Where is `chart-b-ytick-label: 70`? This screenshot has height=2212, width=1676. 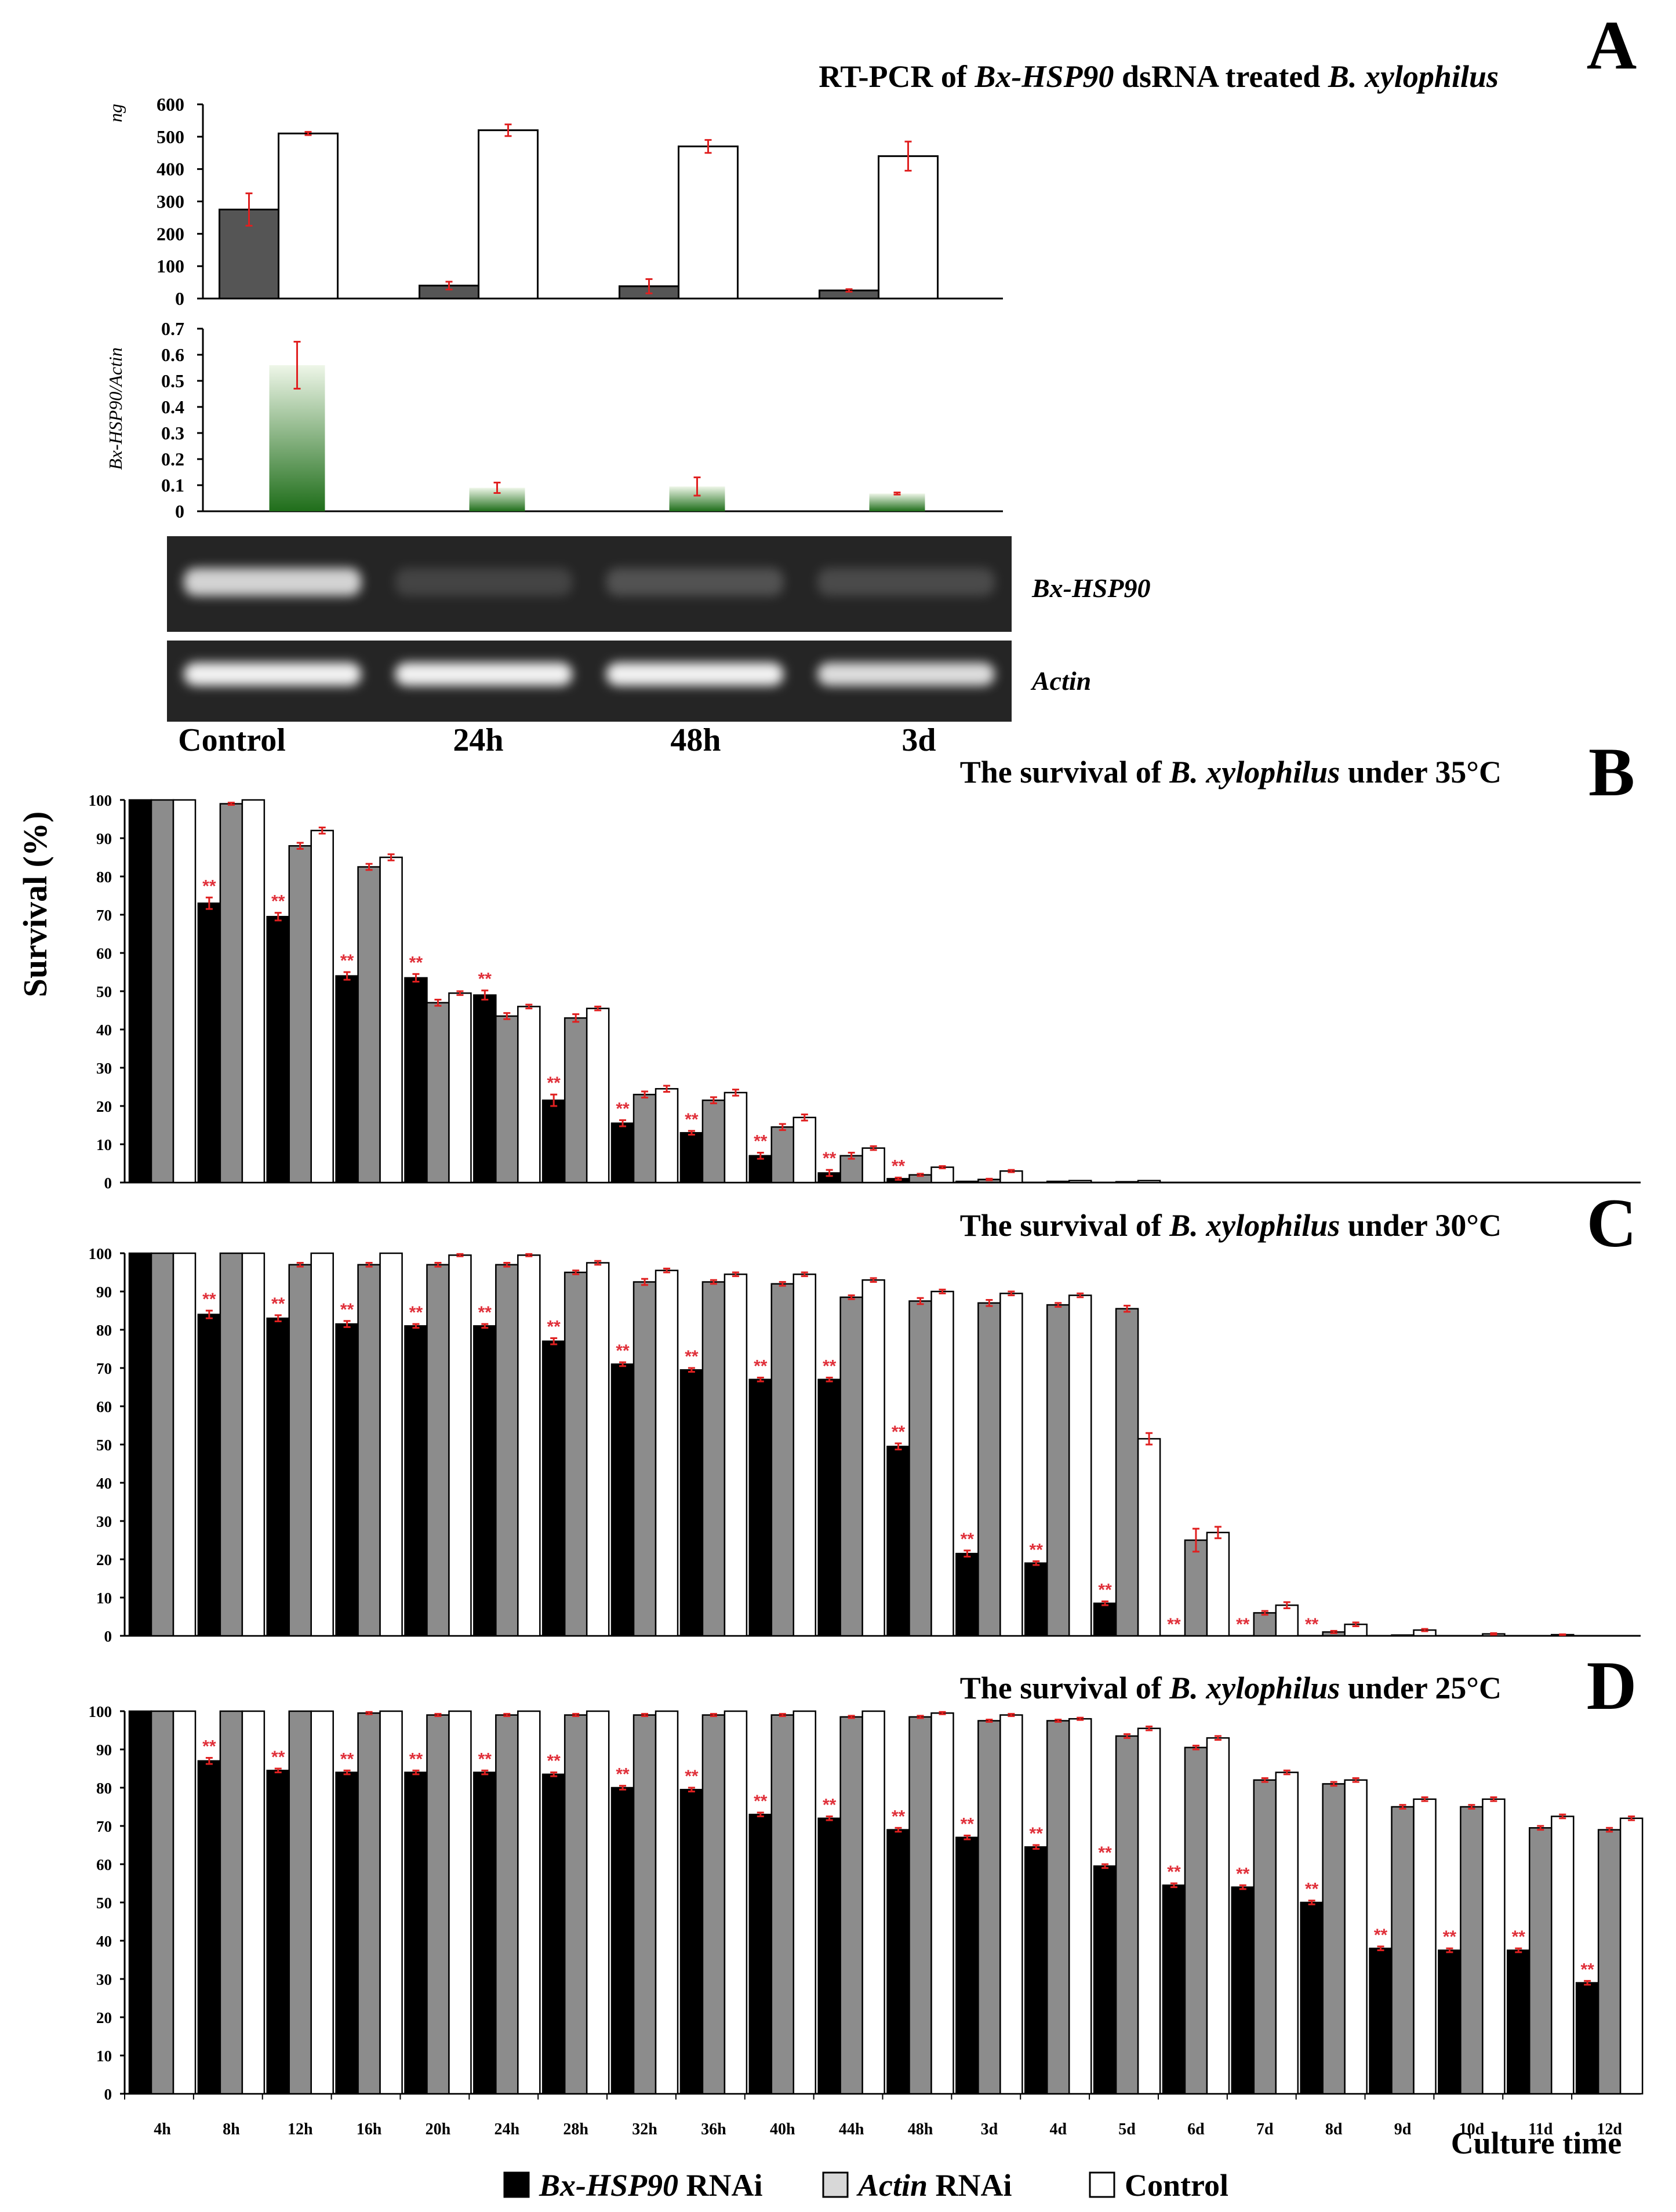
chart-b-ytick-label: 70 is located at coordinates (104, 915).